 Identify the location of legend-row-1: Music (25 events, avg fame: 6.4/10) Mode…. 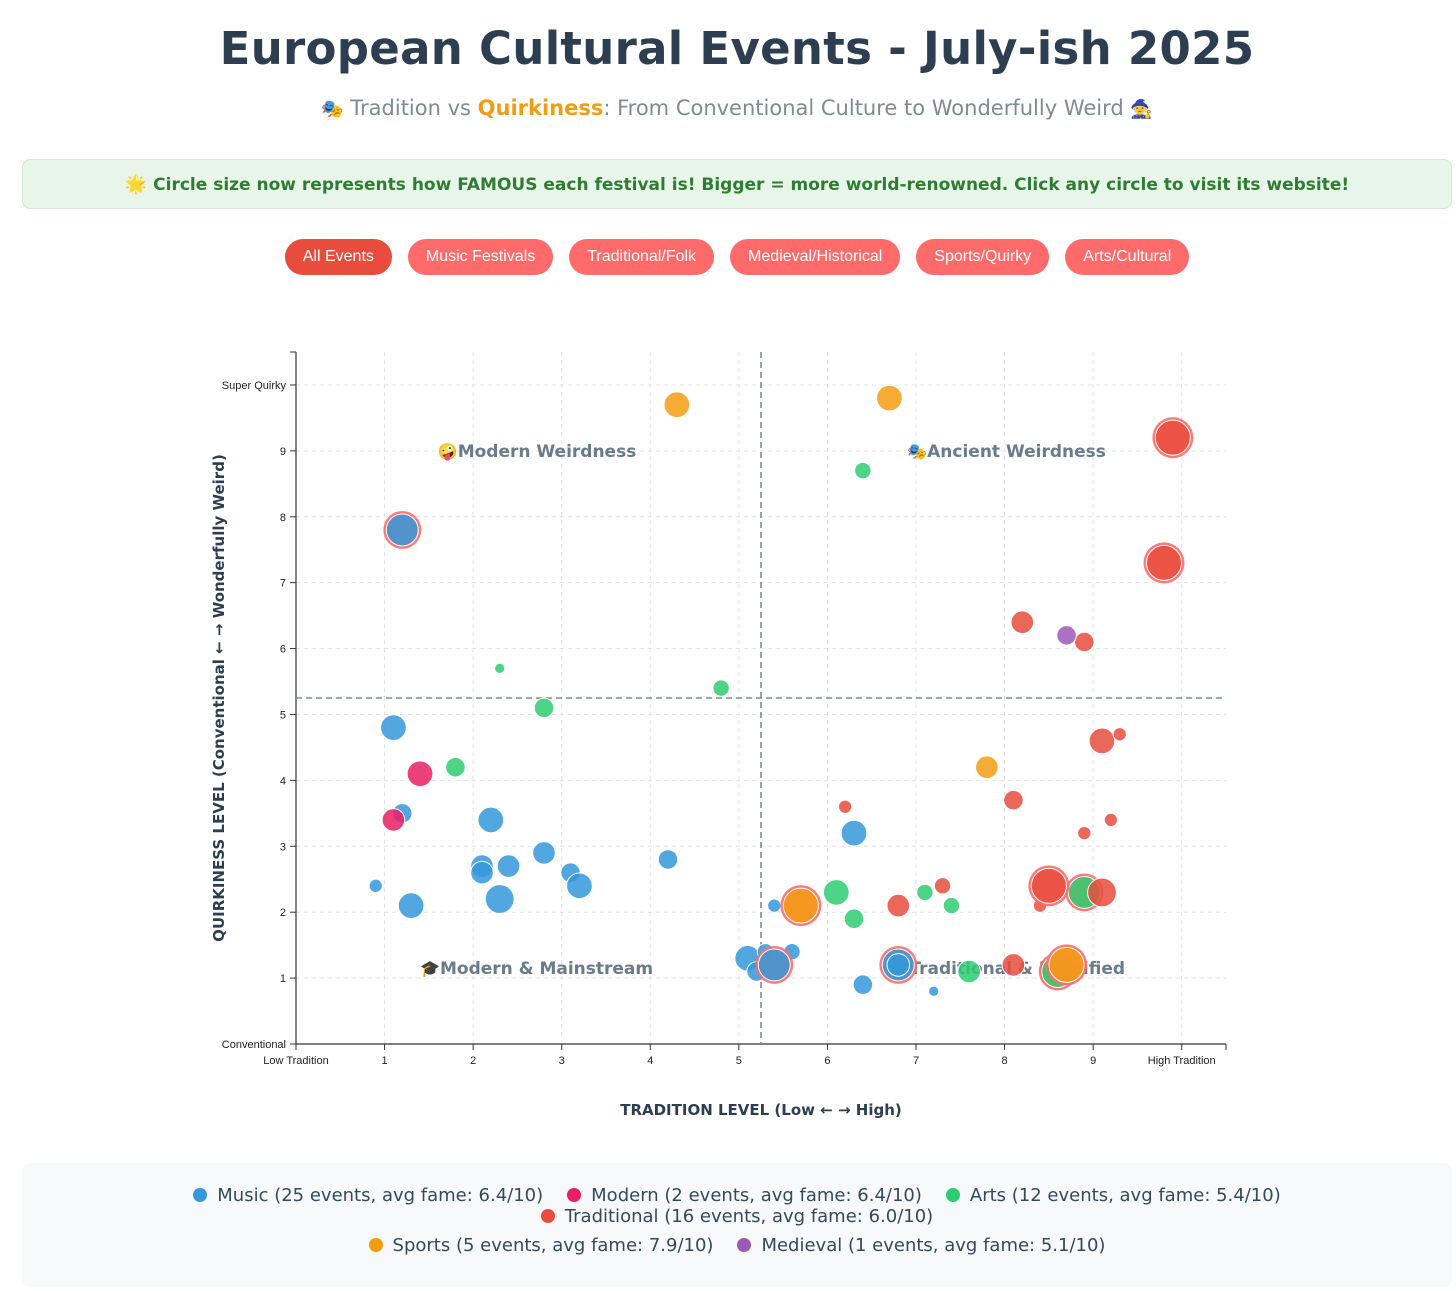
(737, 1210).